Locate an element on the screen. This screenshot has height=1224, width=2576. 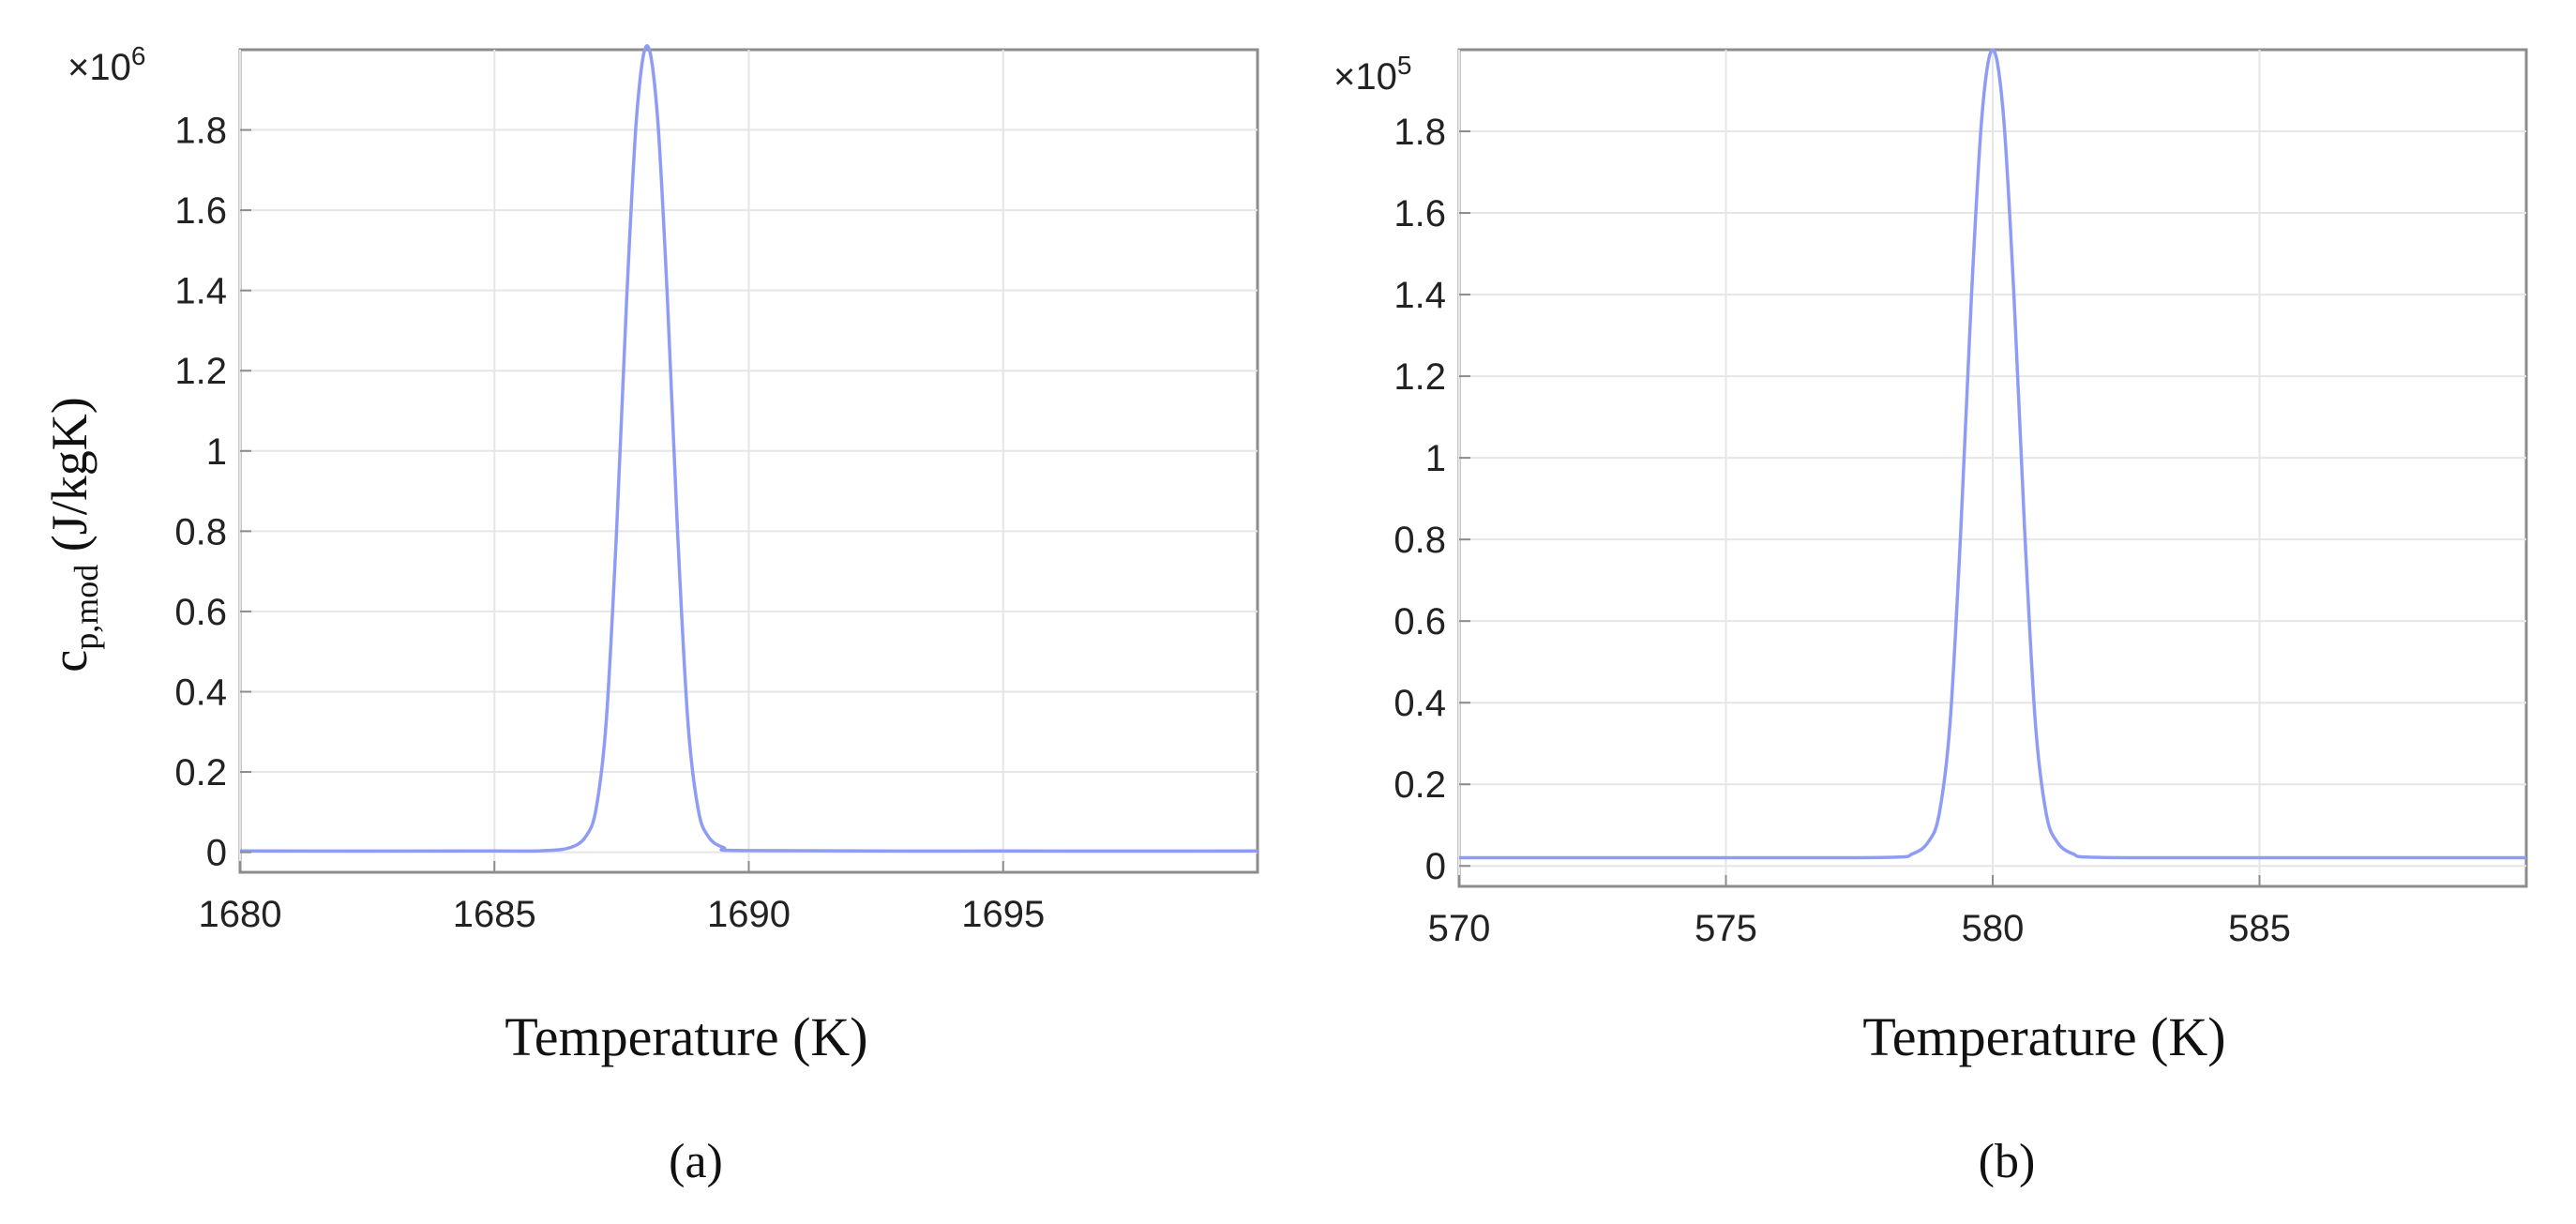
chart-a-x-tick-label: 1680 is located at coordinates (240, 914).